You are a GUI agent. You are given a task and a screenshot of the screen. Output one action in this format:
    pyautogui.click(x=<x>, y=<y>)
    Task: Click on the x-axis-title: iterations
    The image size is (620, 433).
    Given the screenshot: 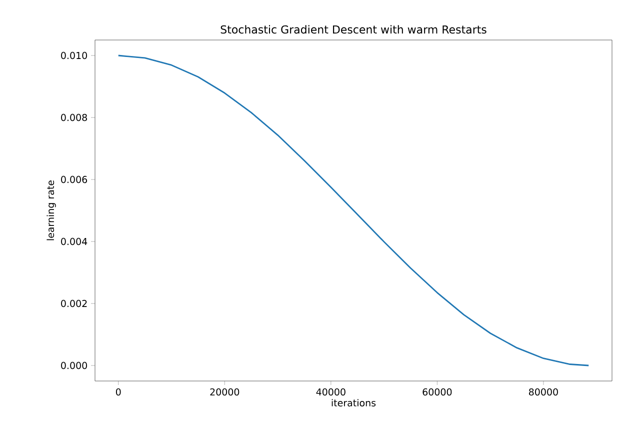 What is the action you would take?
    pyautogui.click(x=354, y=402)
    